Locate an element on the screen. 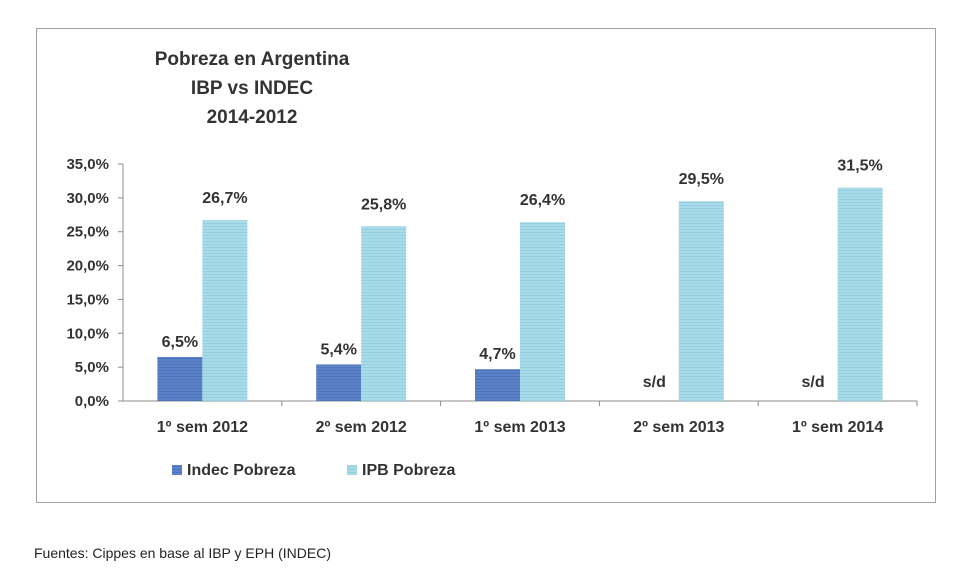  y-tick-label: 25,0% is located at coordinates (87, 232).